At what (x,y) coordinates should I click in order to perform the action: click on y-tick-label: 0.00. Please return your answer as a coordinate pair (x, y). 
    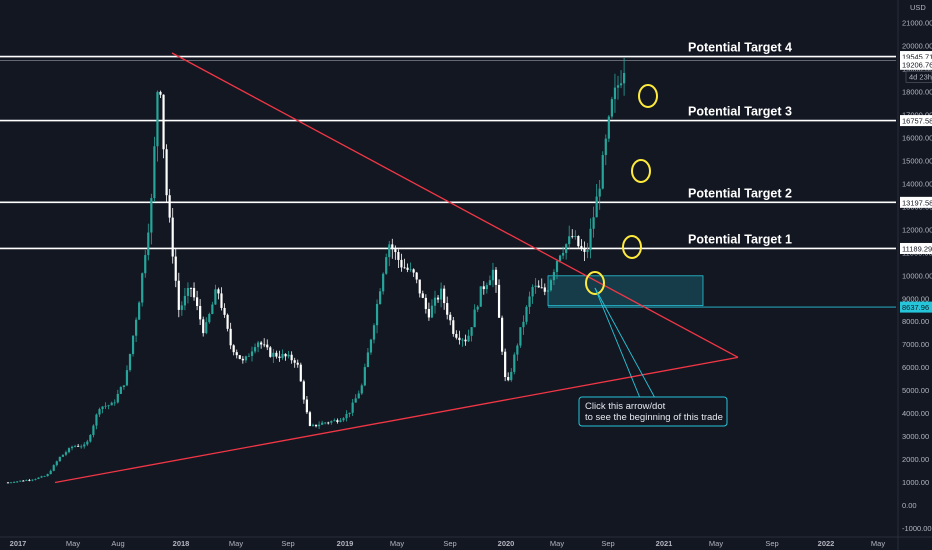
    Looking at the image, I should click on (909, 505).